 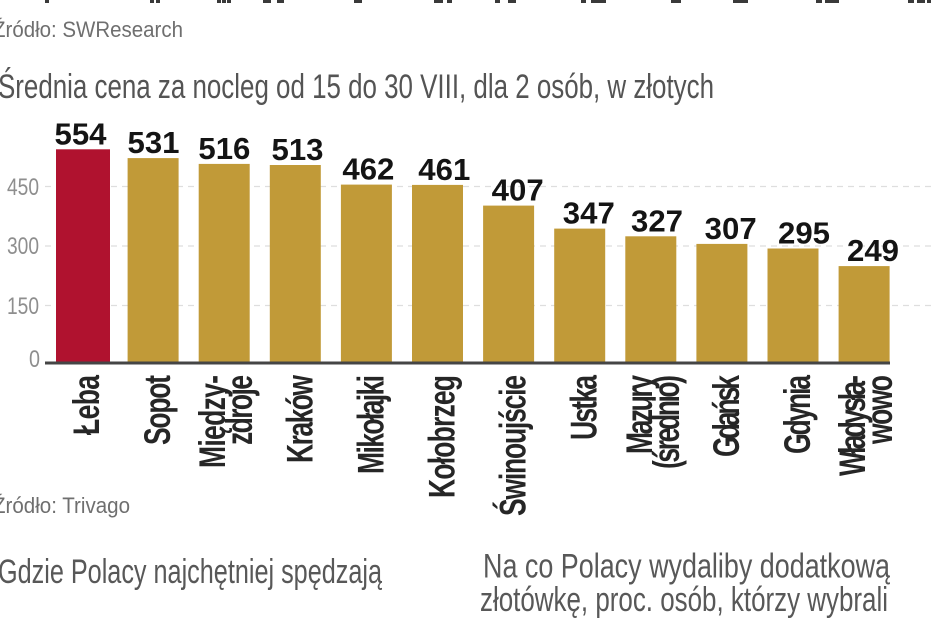 I want to click on svg-text:Na co Polacy wydaliby dodatkow: Na co Polacy wydaliby dodatkową, so click(x=686, y=567).